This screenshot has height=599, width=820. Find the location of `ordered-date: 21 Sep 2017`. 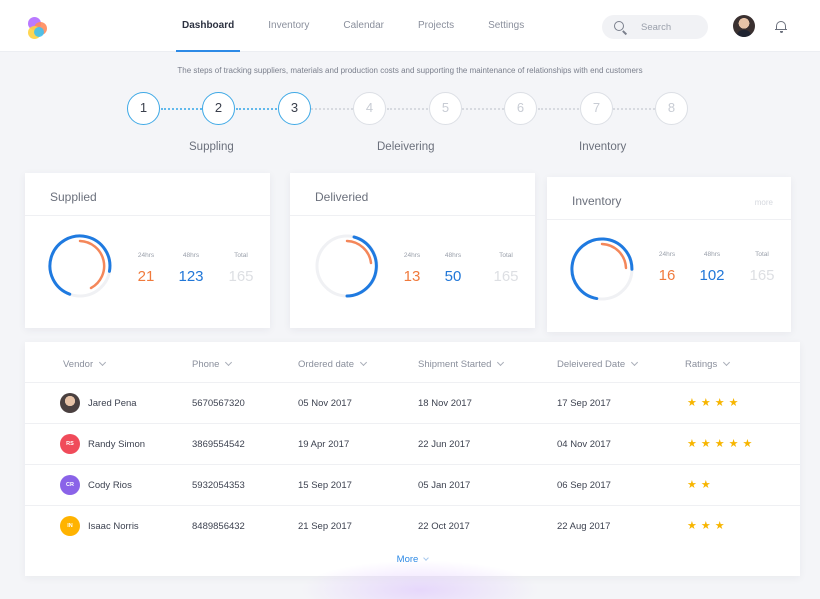

ordered-date: 21 Sep 2017 is located at coordinates (325, 526).